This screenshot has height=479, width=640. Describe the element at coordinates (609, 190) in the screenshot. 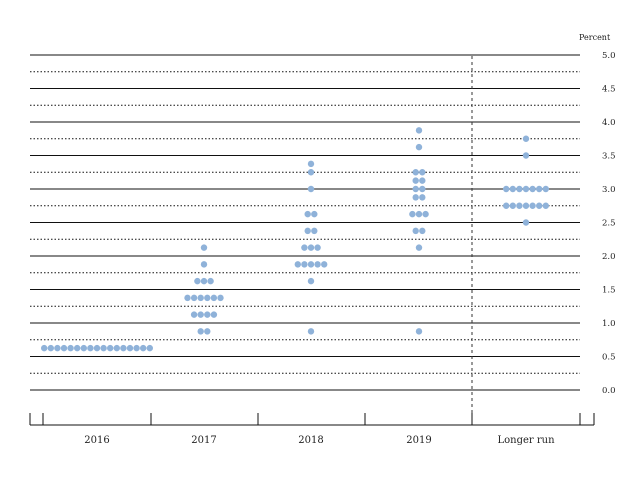

I see `y-tick-label: 3.0` at that location.